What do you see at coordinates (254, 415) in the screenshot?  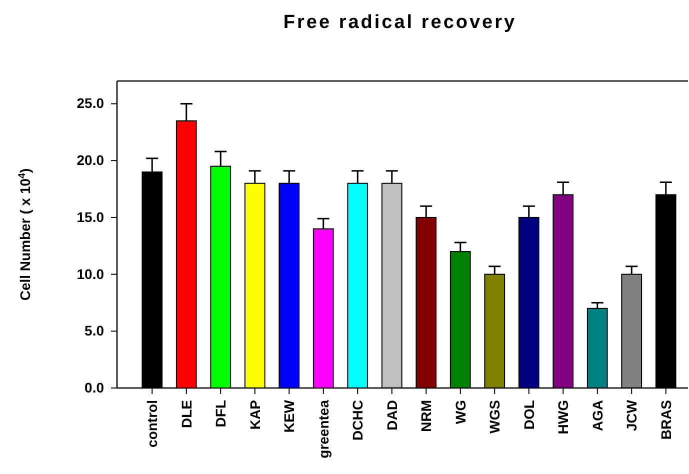 I see `x-tick-label: KAP` at bounding box center [254, 415].